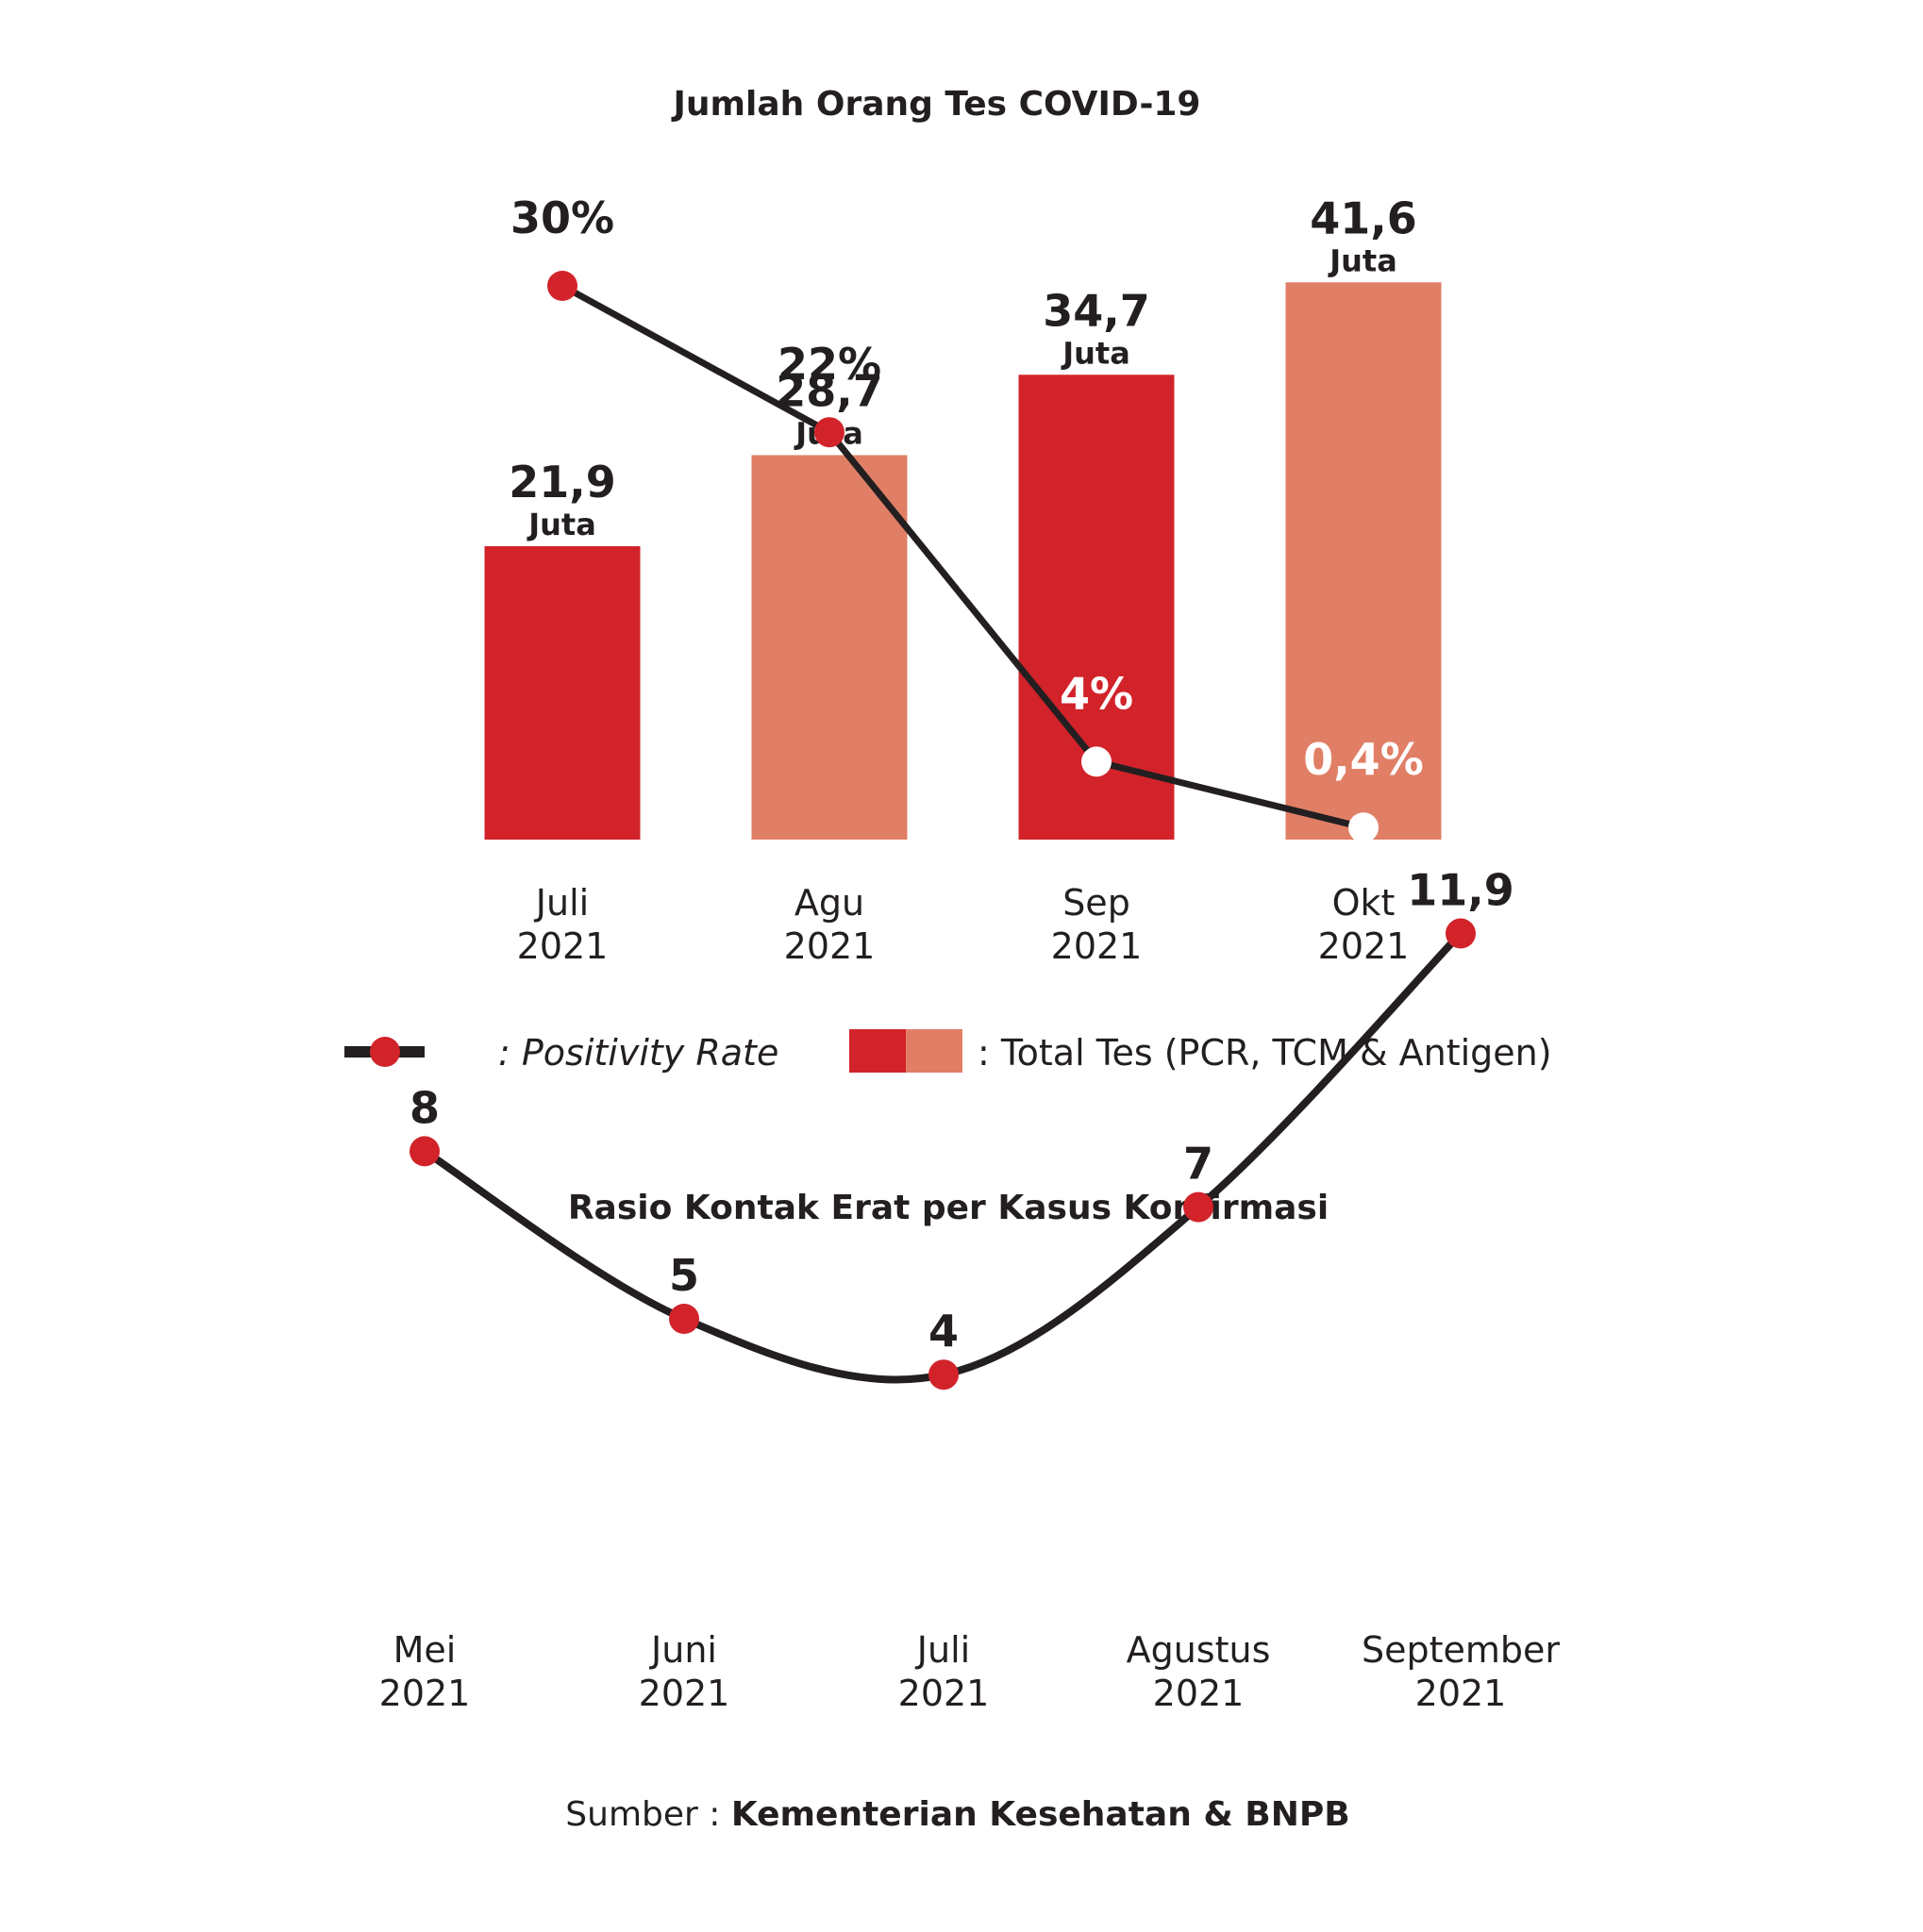 Image resolution: width=1923 pixels, height=1932 pixels. Describe the element at coordinates (1198, 1165) in the screenshot. I see `ratio-label-3: 7` at that location.